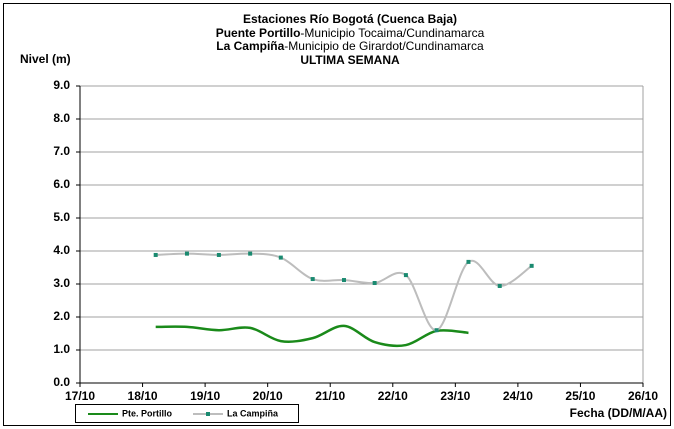 The width and height of the screenshot is (674, 429). Describe the element at coordinates (61, 250) in the screenshot. I see `y-tick-label: 4.0` at that location.